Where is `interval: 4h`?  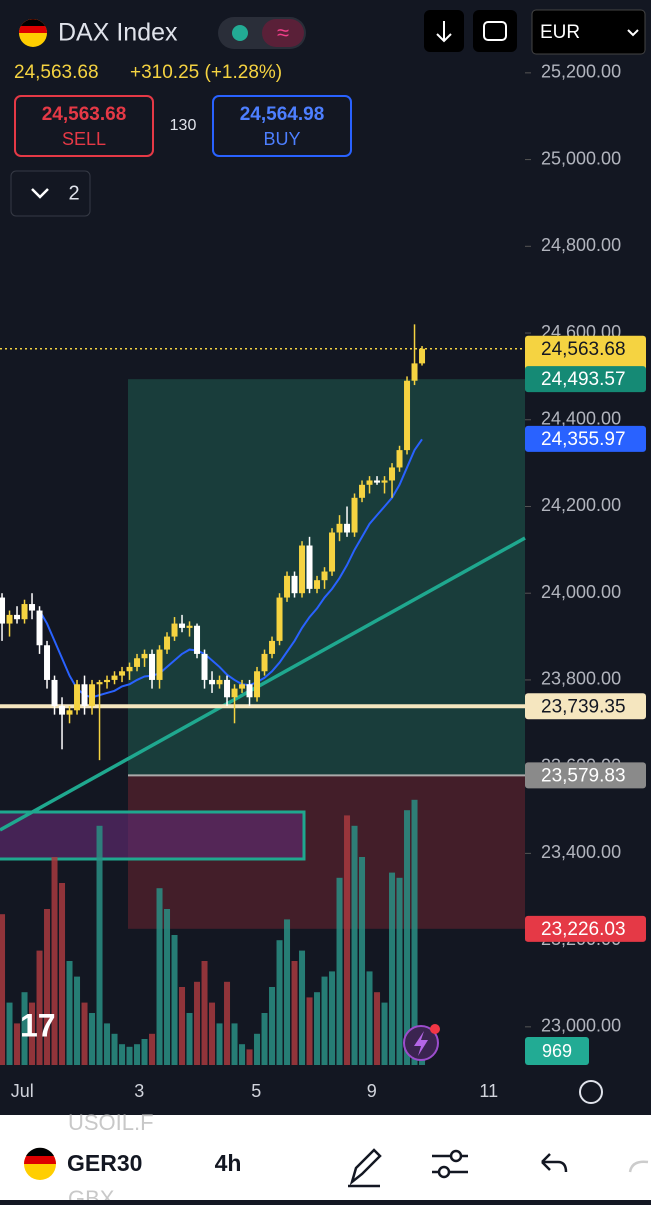
interval: 4h is located at coordinates (228, 1163).